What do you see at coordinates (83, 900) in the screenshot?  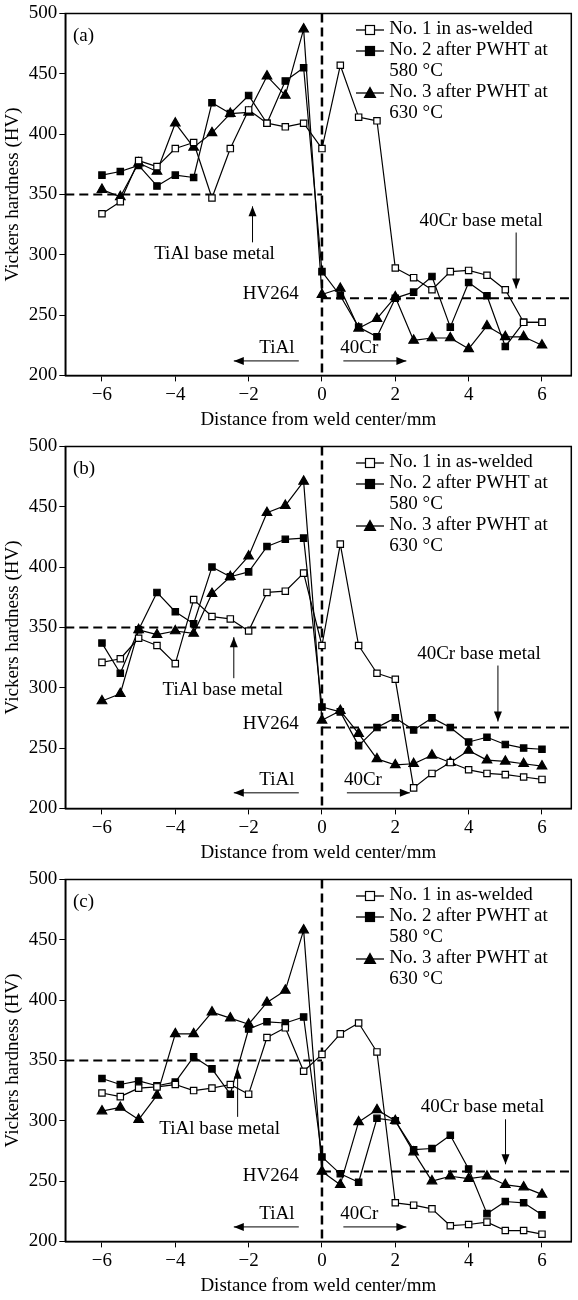 I see `annotation: (c)` at bounding box center [83, 900].